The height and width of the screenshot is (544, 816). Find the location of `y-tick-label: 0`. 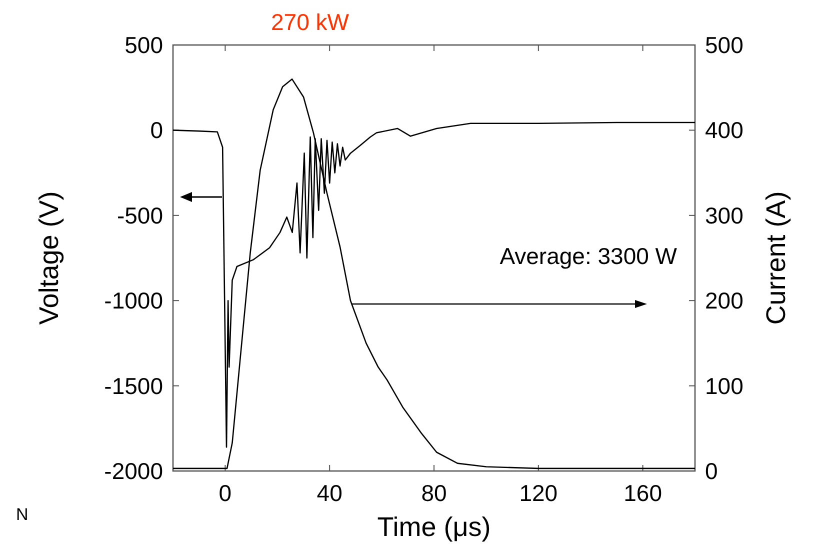

y-tick-label: 0 is located at coordinates (156, 130).